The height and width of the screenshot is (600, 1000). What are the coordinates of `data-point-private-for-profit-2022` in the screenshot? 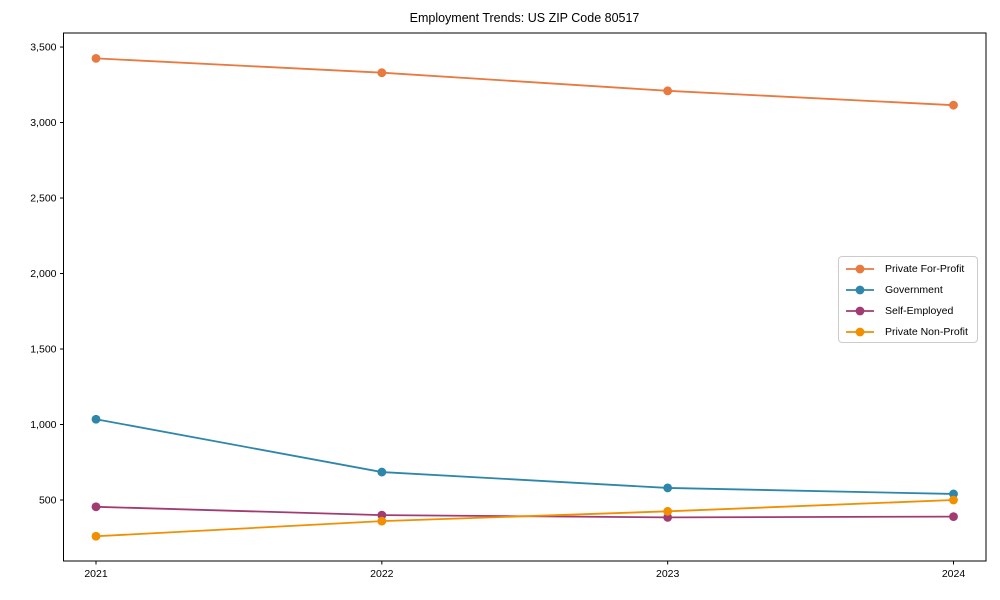 It's located at (382, 73).